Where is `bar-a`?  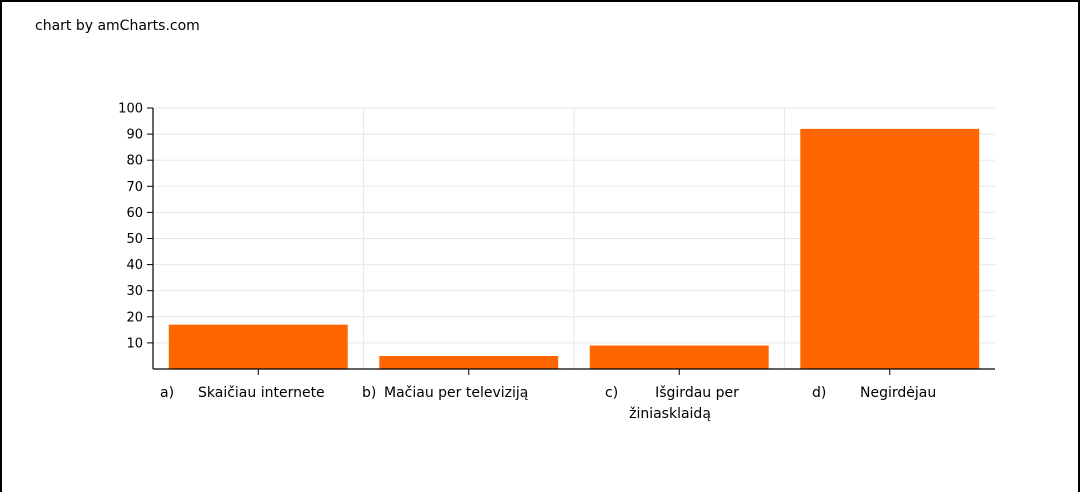
bar-a is located at coordinates (258, 346).